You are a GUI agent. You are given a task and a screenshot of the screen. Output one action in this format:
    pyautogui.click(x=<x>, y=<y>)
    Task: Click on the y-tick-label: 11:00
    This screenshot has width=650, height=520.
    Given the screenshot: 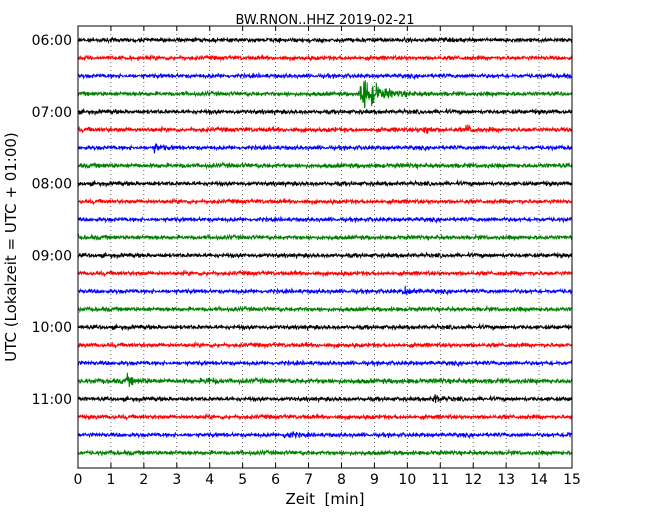 What is the action you would take?
    pyautogui.click(x=52, y=400)
    